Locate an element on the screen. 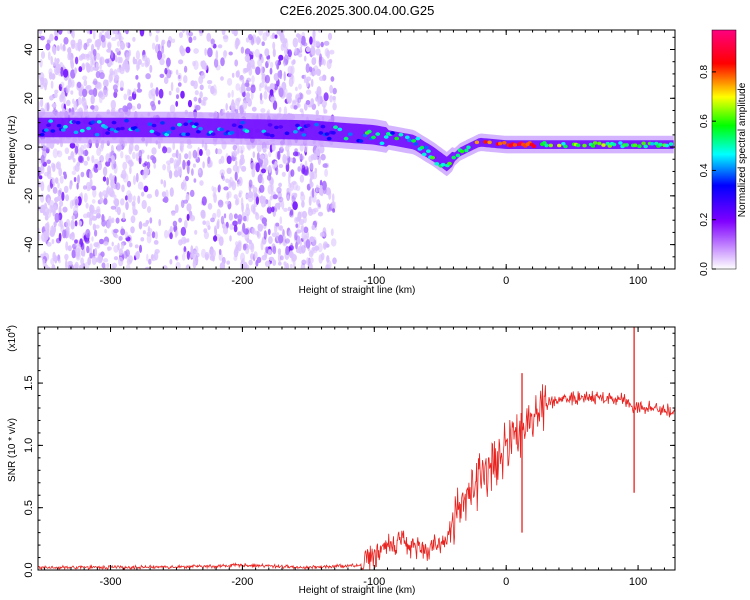 The width and height of the screenshot is (750, 600). colorbar-tick-label: 0.0 is located at coordinates (704, 269).